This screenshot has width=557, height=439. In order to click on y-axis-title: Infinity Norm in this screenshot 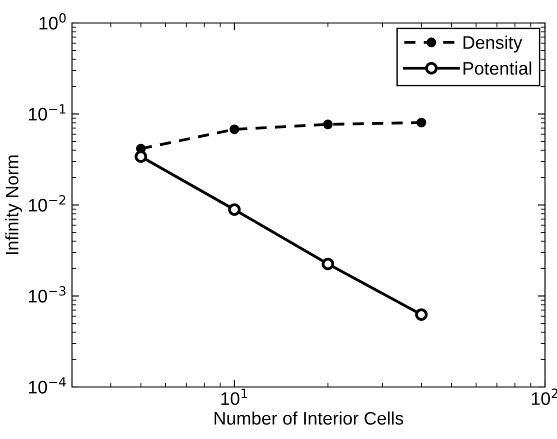, I will do `click(13, 205)`.